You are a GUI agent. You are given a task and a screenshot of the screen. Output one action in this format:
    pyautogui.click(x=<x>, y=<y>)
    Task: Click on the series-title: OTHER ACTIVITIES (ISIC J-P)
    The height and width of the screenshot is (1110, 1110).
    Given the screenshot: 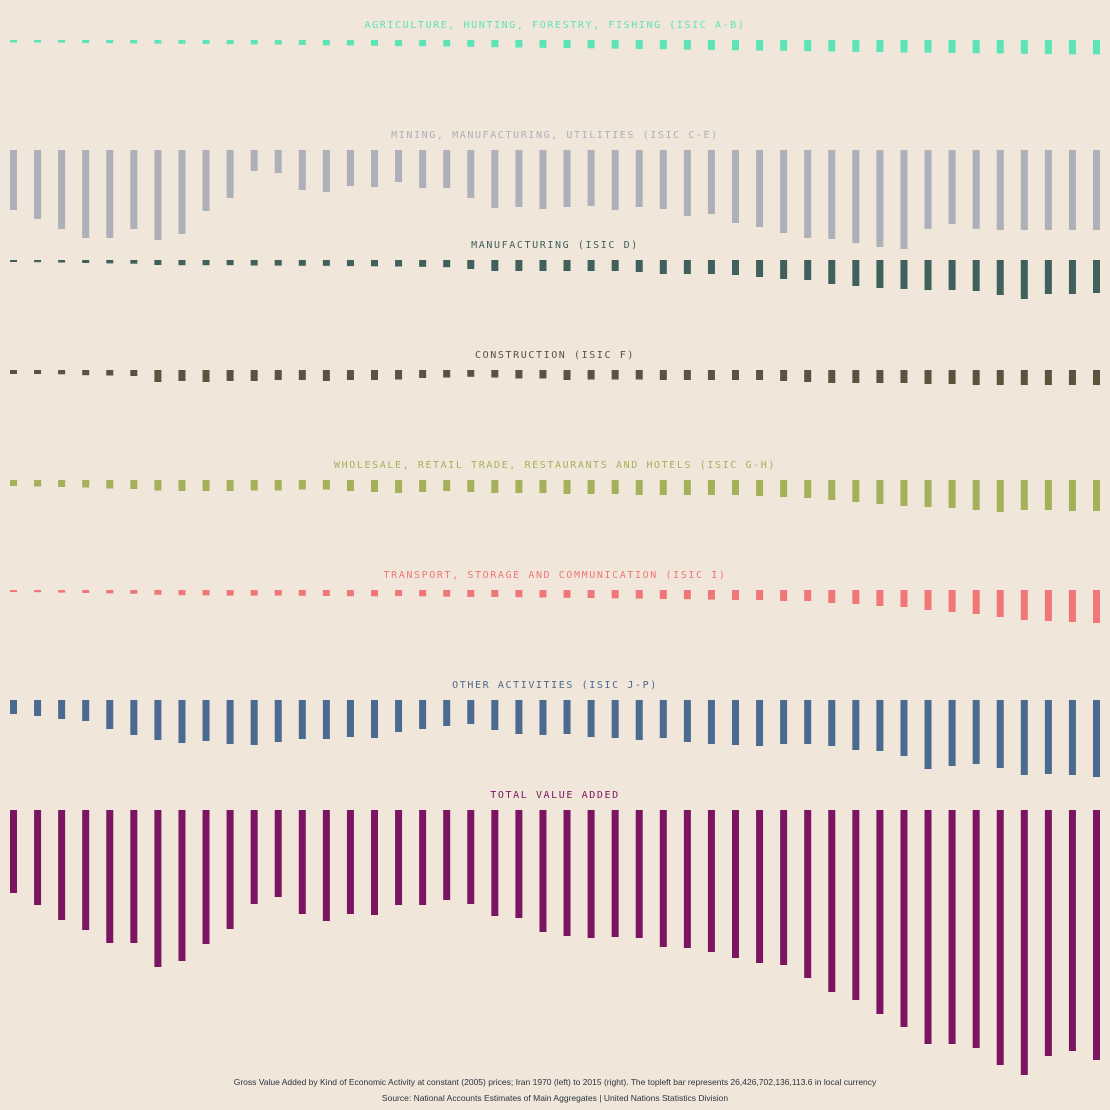 What is the action you would take?
    pyautogui.click(x=555, y=685)
    